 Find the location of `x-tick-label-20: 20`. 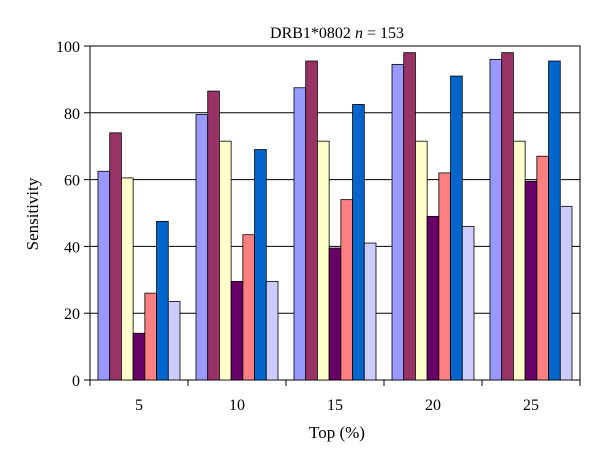

x-tick-label-20: 20 is located at coordinates (433, 405).